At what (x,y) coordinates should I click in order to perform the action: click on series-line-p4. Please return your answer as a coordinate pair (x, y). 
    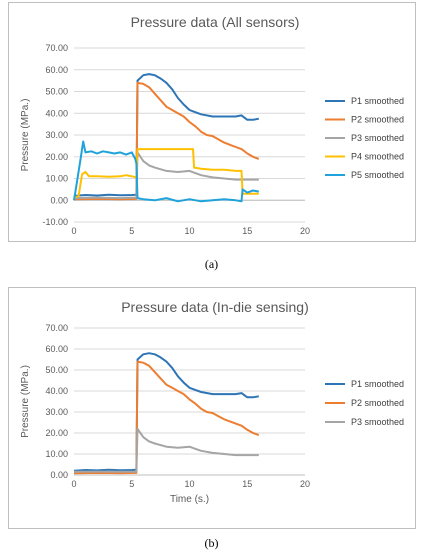
    Looking at the image, I should click on (166, 174).